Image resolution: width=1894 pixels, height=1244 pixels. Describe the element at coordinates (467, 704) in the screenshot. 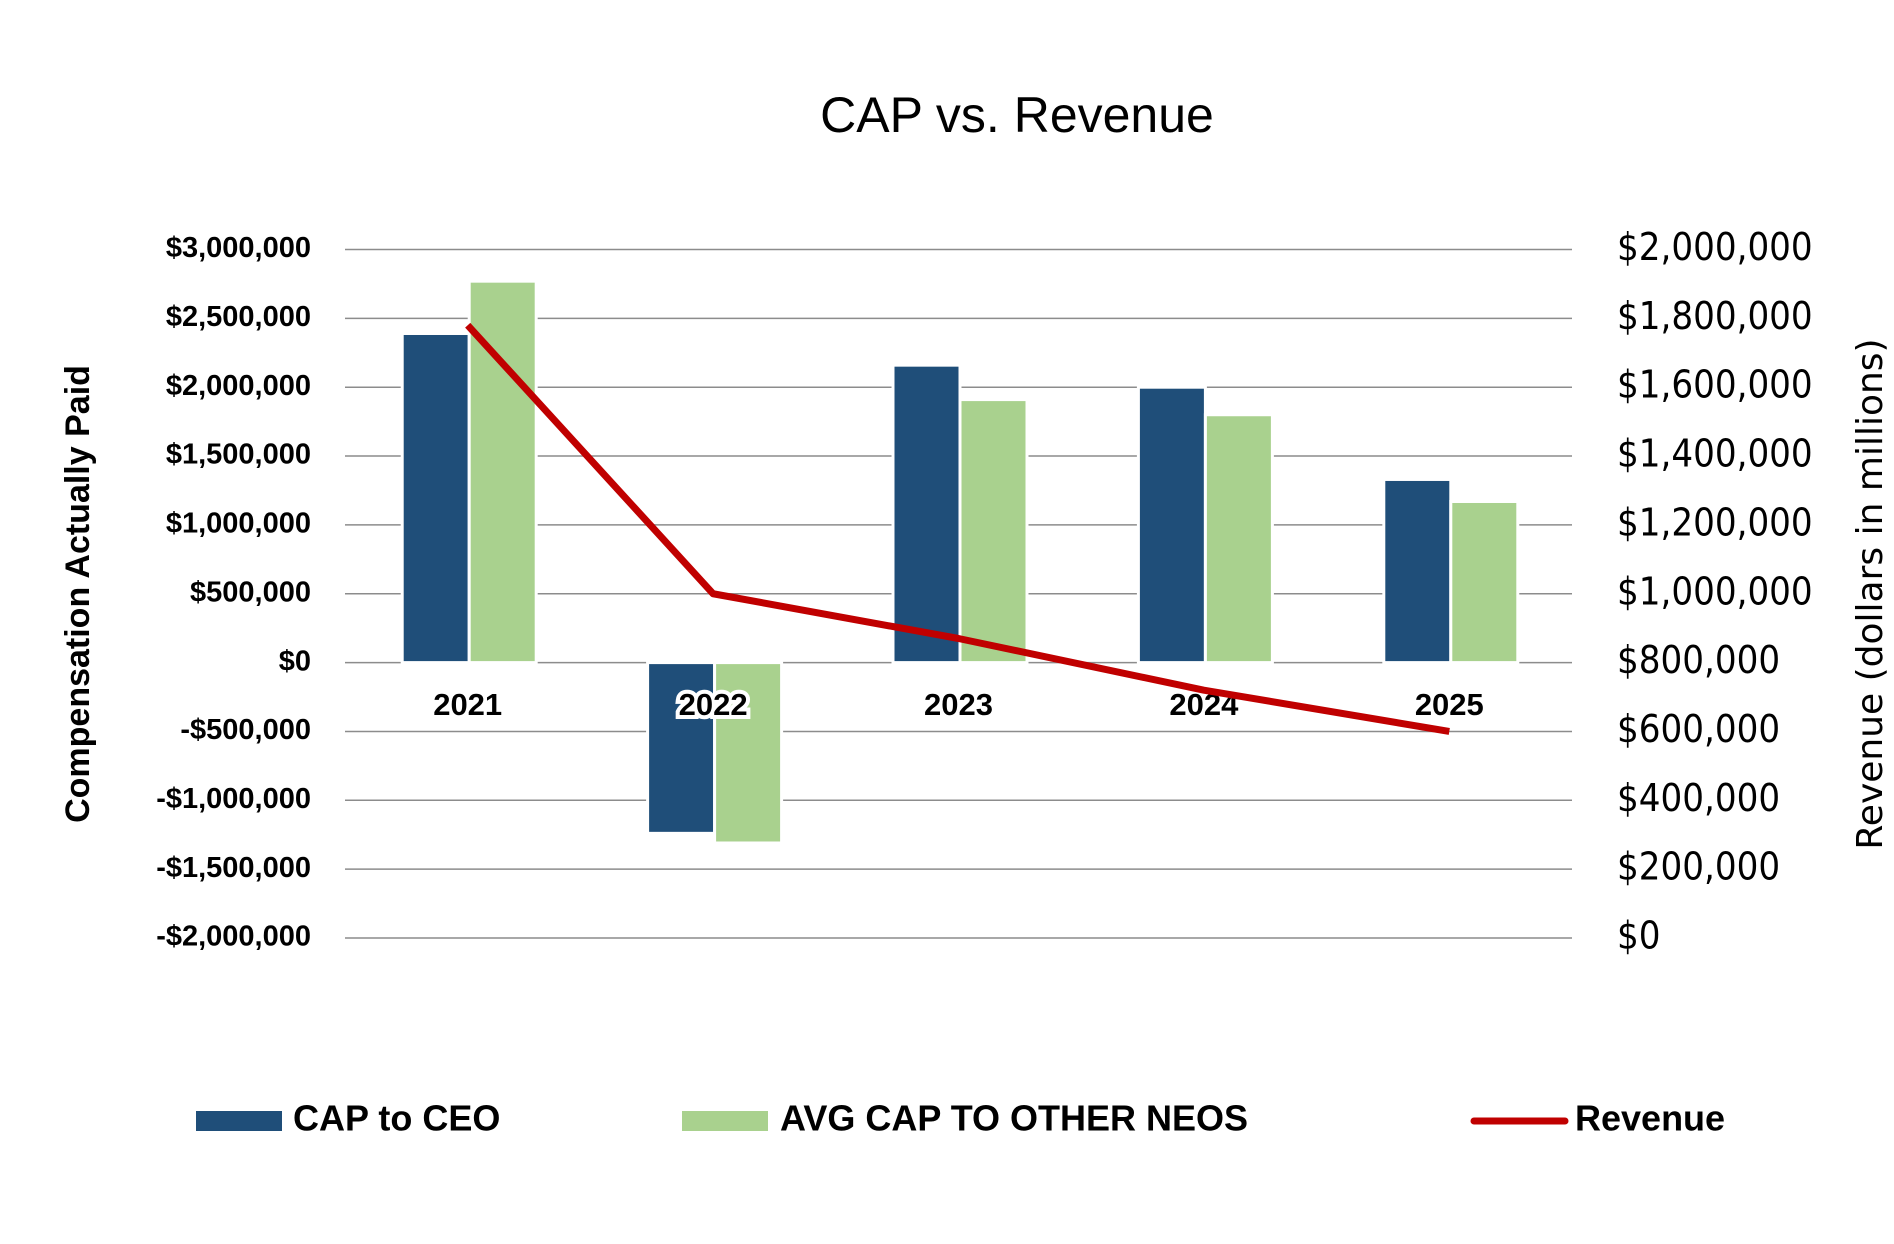

I see `x-tick-label: 2021` at that location.